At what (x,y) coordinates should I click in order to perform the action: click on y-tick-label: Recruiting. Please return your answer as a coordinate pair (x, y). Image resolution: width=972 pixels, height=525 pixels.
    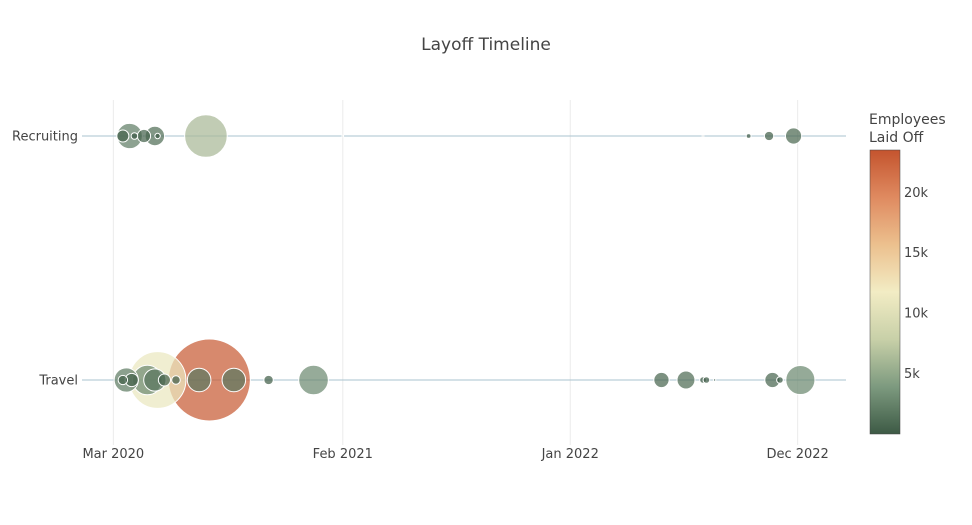
    Looking at the image, I should click on (45, 137).